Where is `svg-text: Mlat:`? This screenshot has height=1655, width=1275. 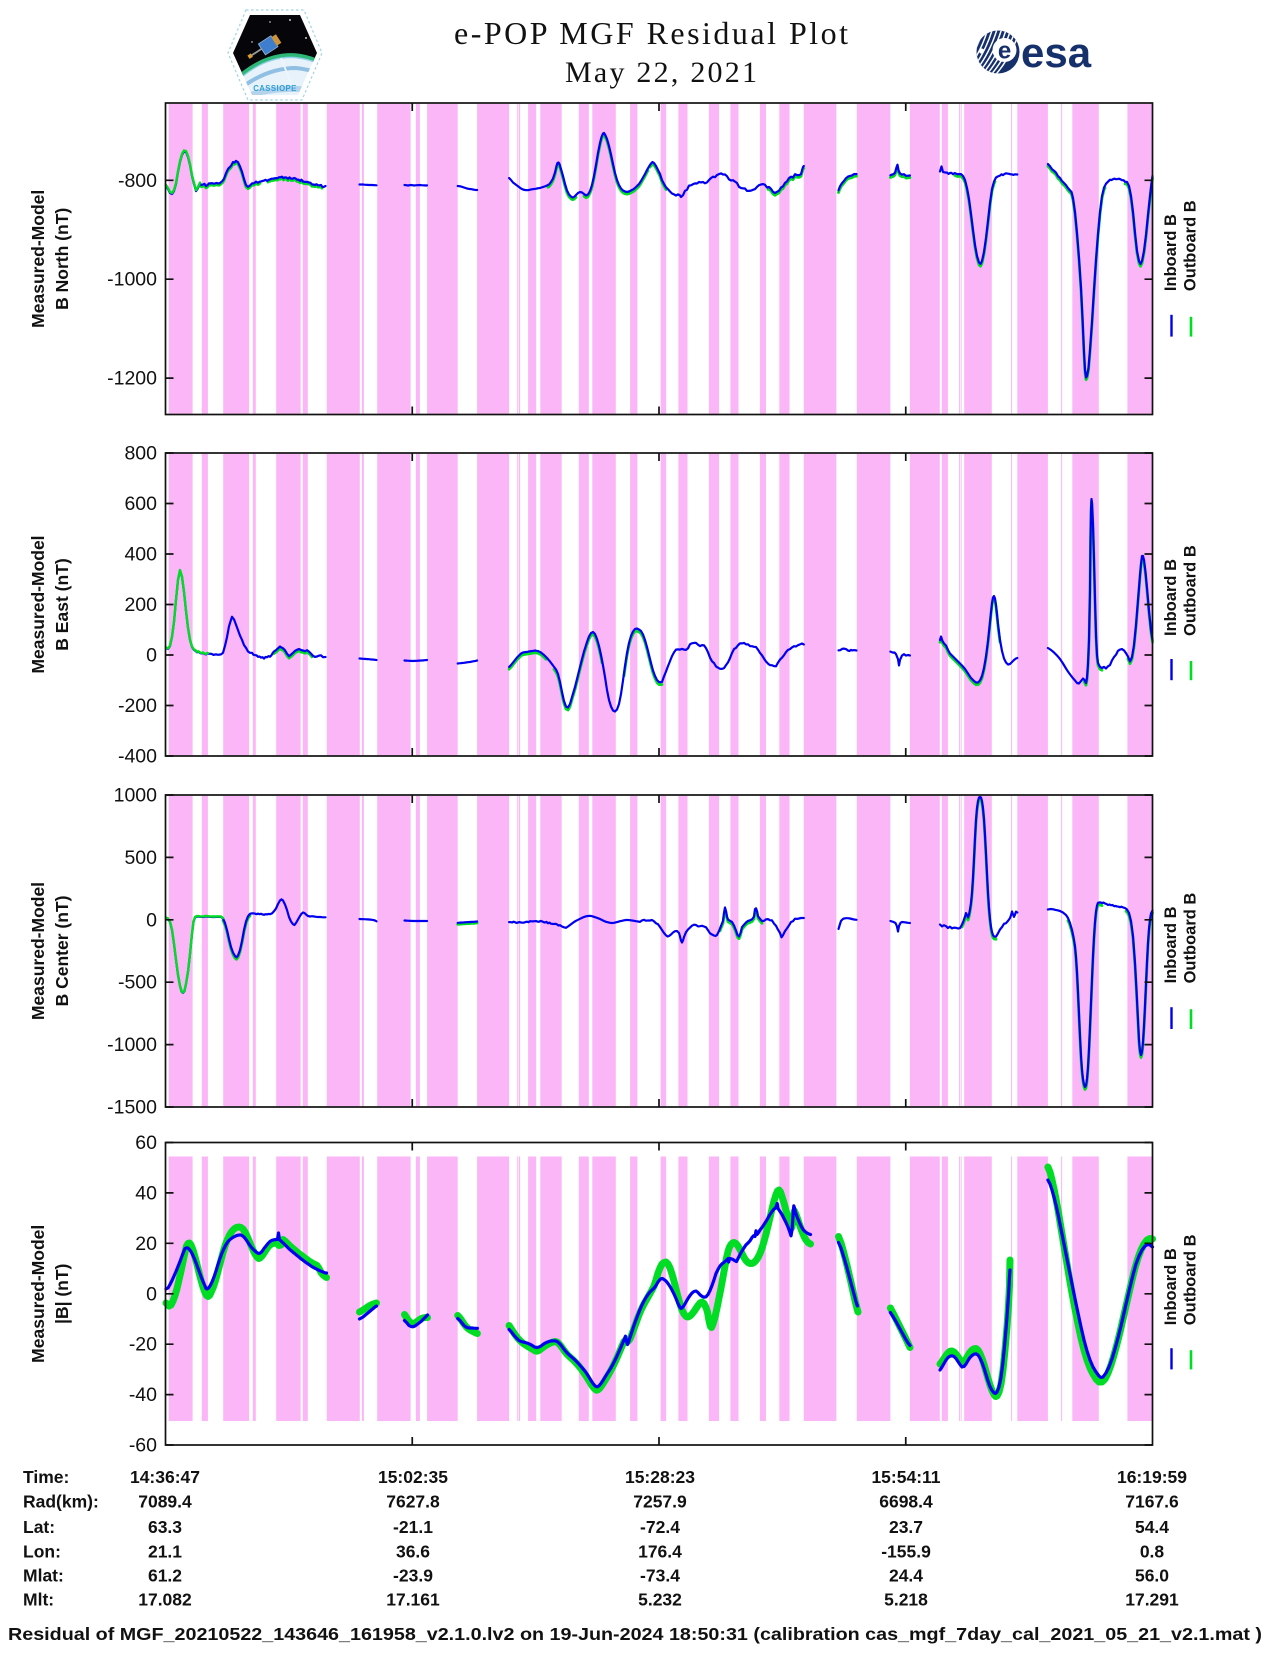 svg-text: Mlat: is located at coordinates (43, 1576).